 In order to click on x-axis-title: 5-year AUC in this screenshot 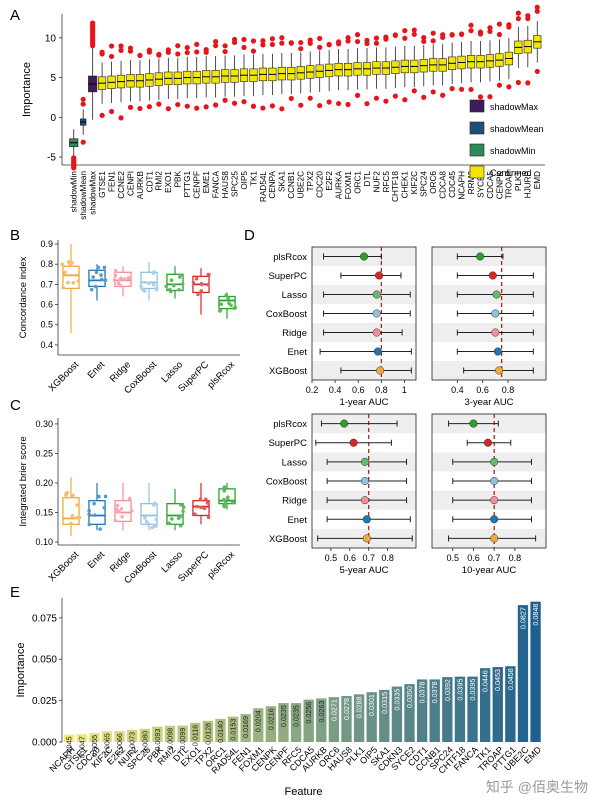, I will do `click(363, 570)`.